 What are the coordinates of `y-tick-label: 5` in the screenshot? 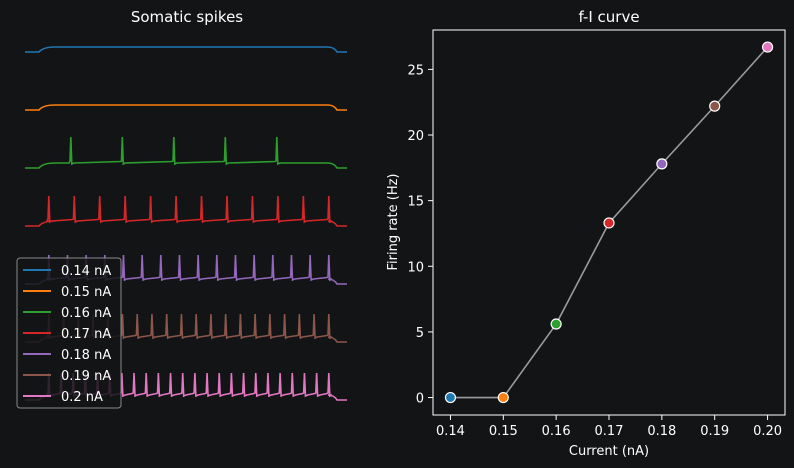 It's located at (420, 333).